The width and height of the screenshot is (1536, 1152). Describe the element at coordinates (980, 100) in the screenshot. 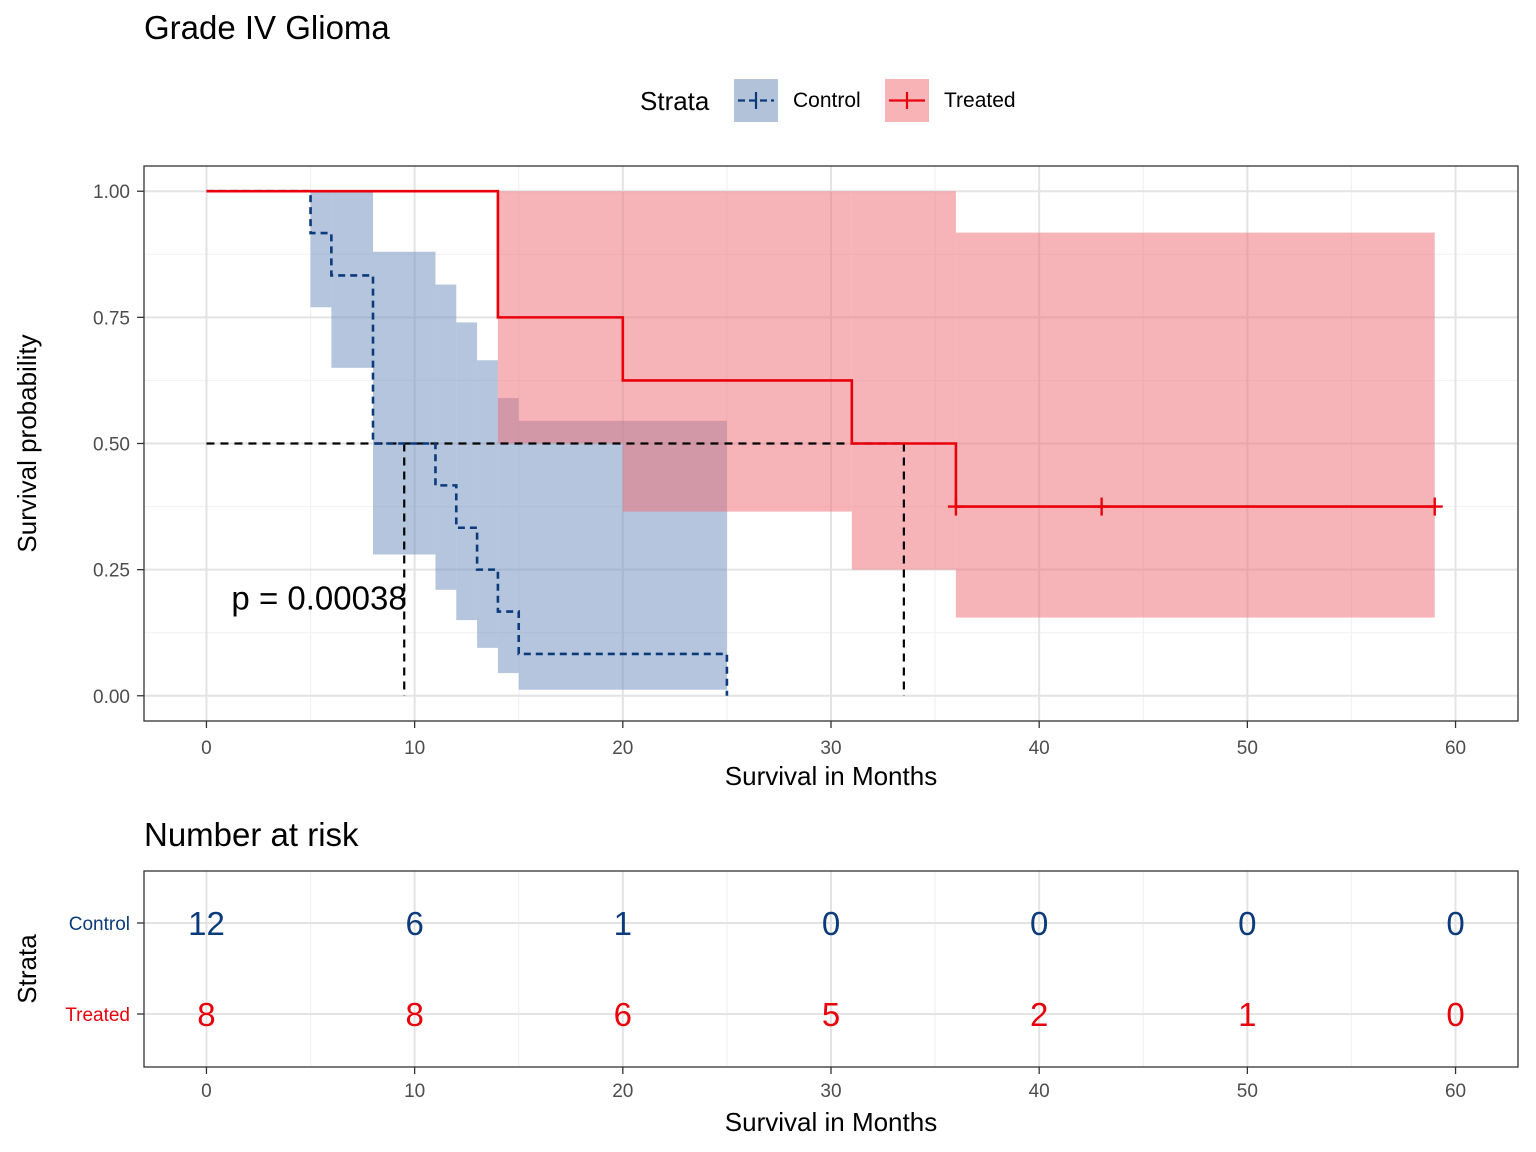

I see `legend-label-treated: Treated` at that location.